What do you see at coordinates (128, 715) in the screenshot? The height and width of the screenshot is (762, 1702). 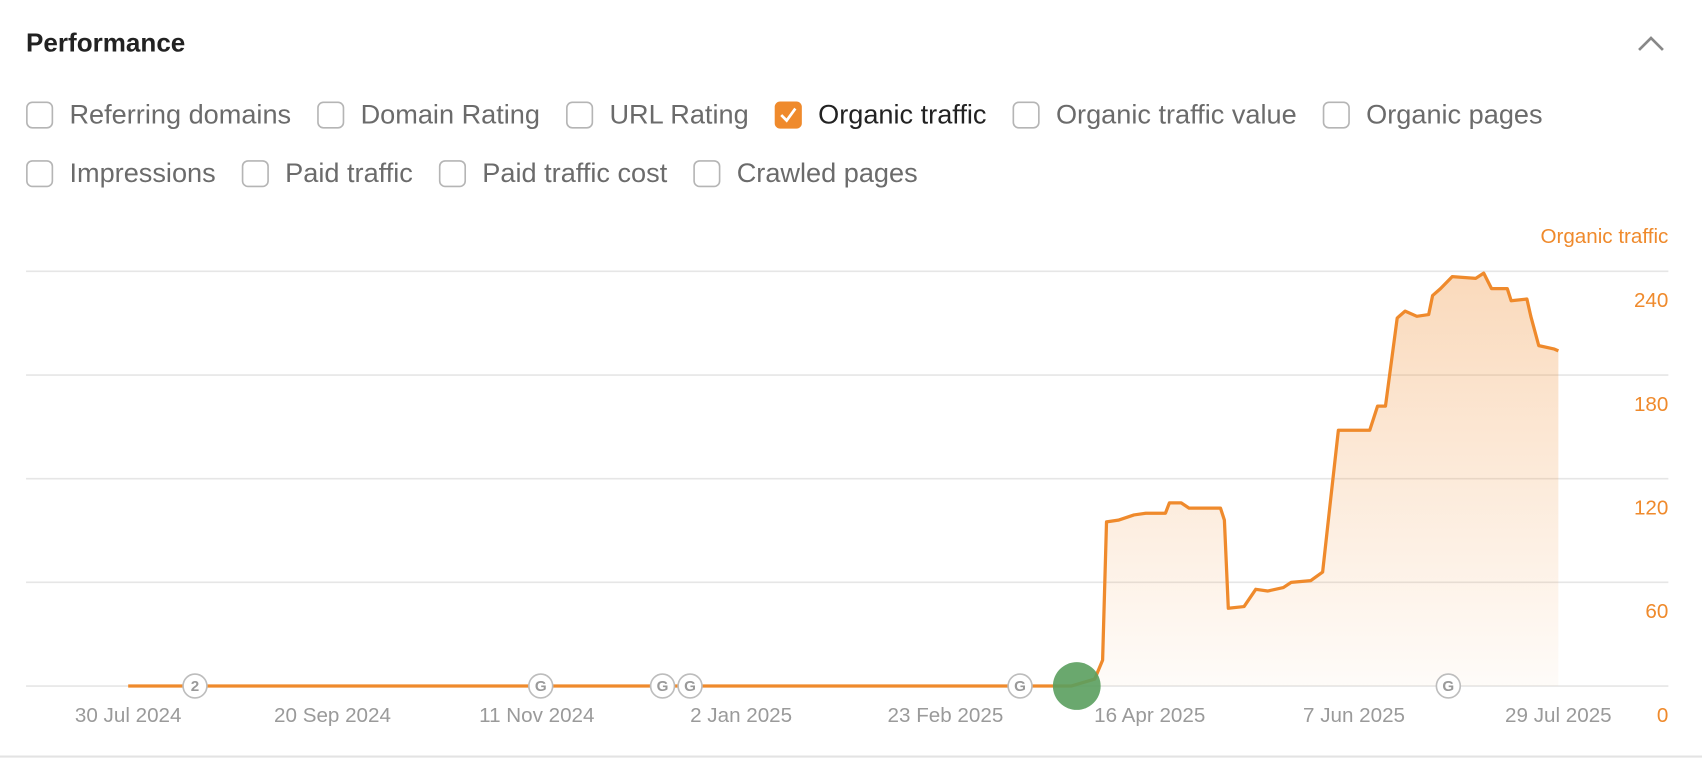 I see `x-tick-label: 30 Jul 2024` at bounding box center [128, 715].